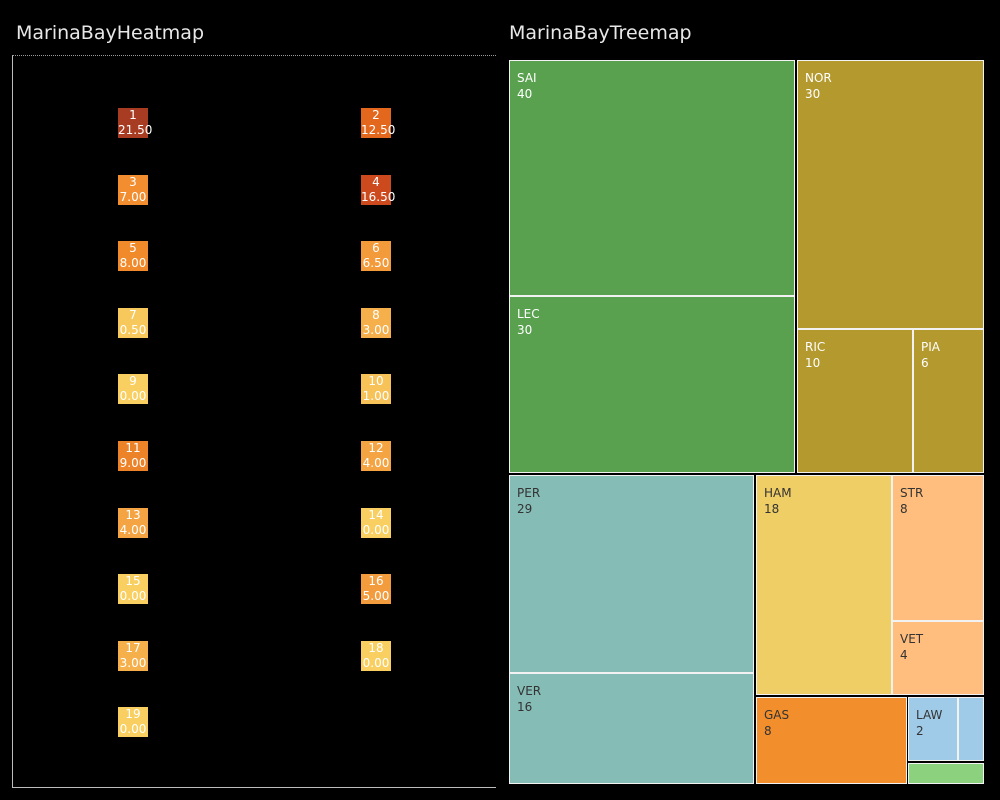 Image resolution: width=1000 pixels, height=800 pixels. I want to click on heatmap-cell-15: 15 0.00, so click(133, 589).